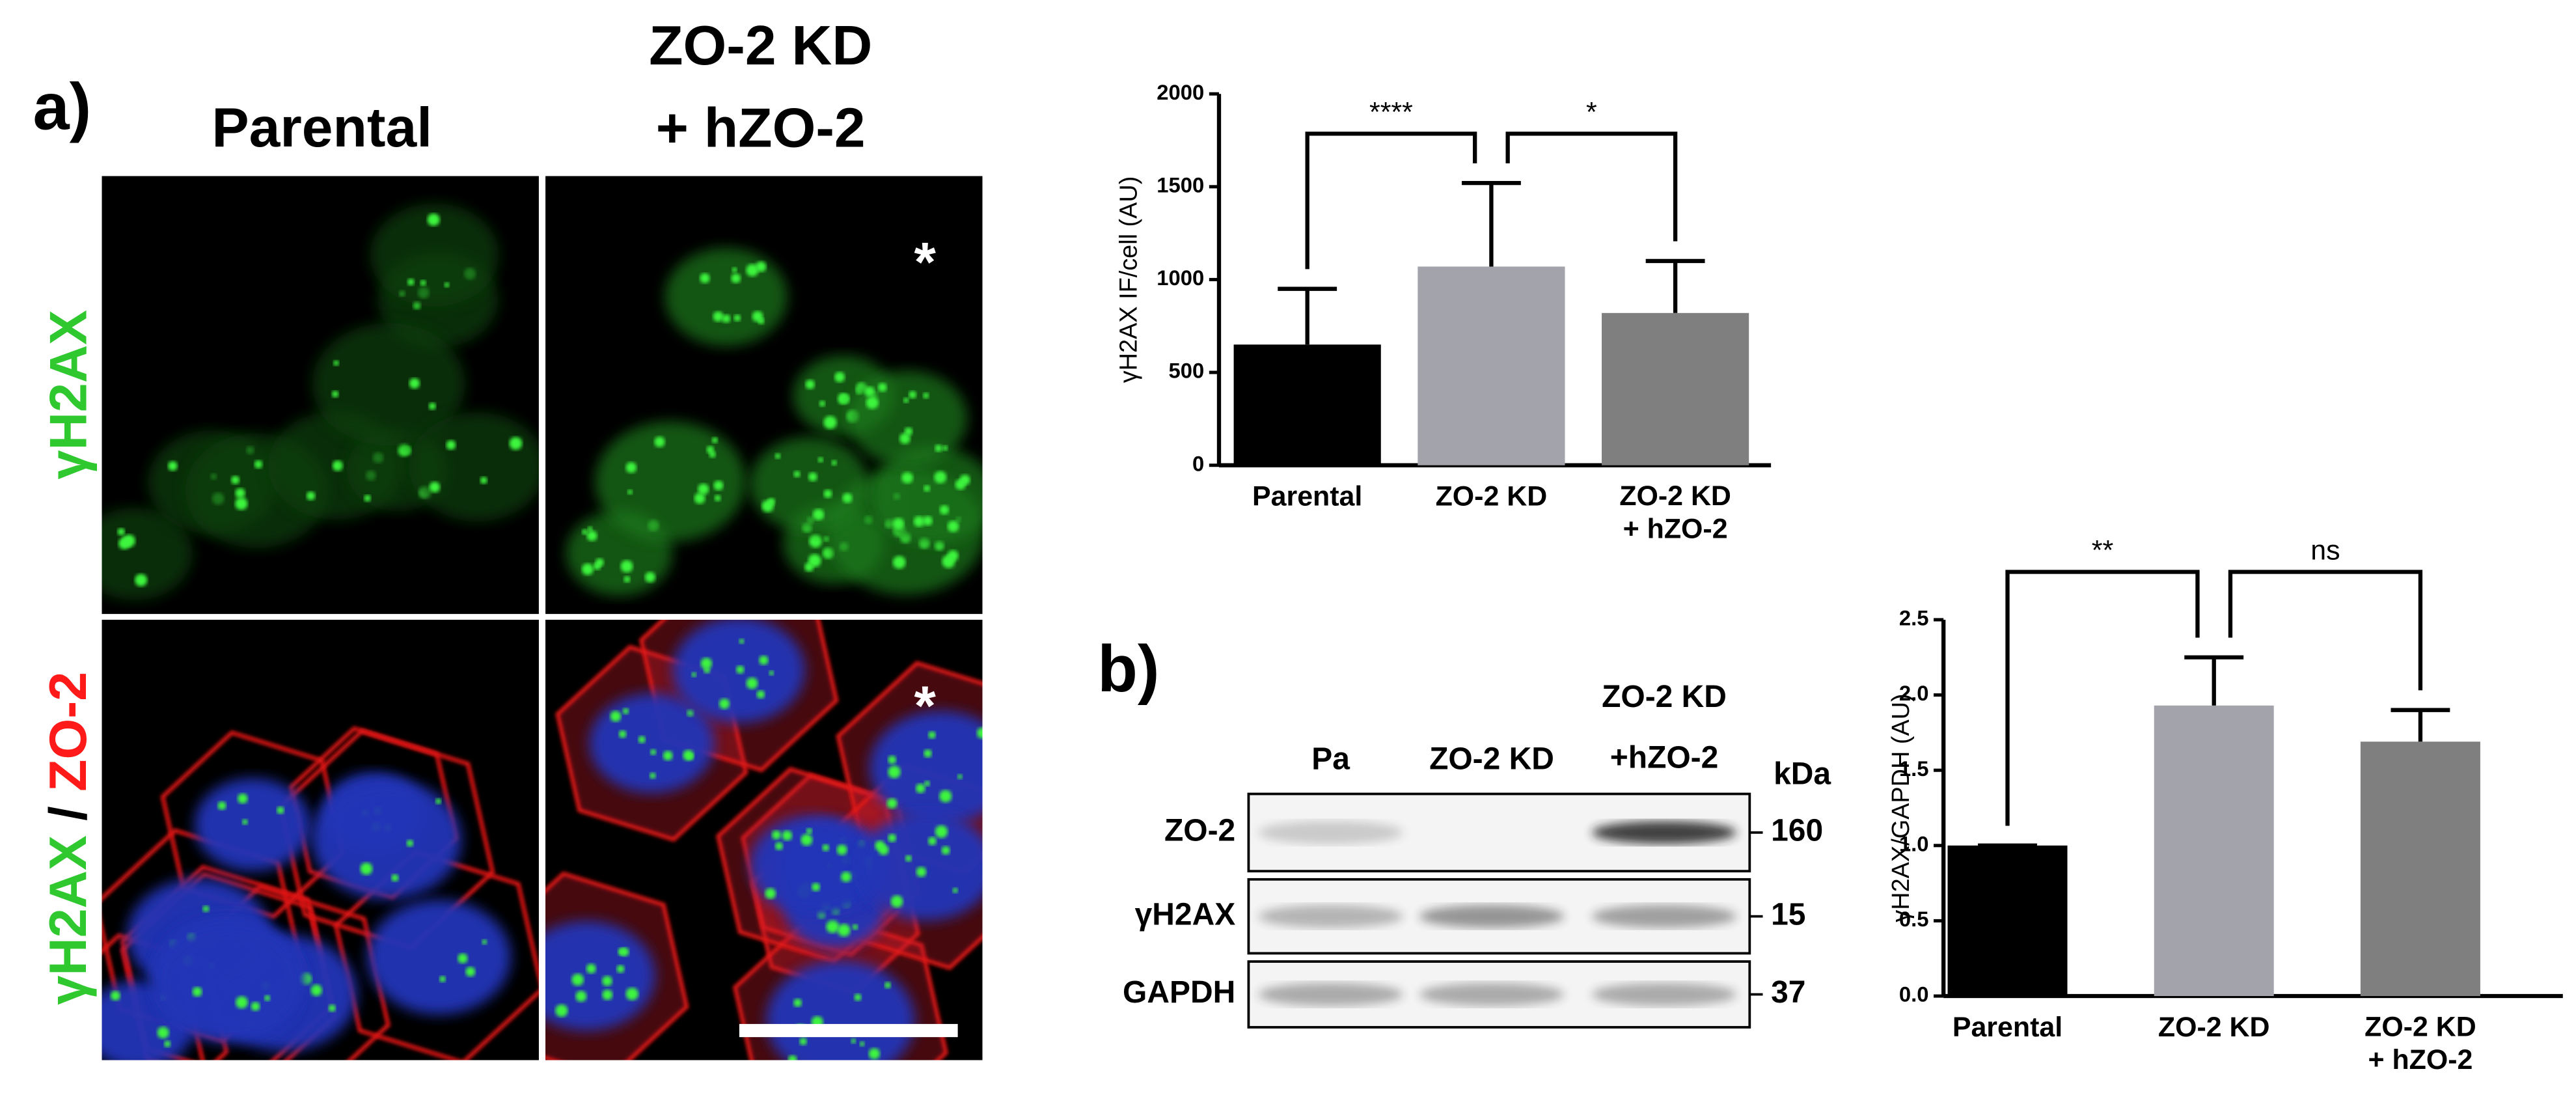 Image resolution: width=2576 pixels, height=1108 pixels. I want to click on mw-label: 160, so click(1797, 831).